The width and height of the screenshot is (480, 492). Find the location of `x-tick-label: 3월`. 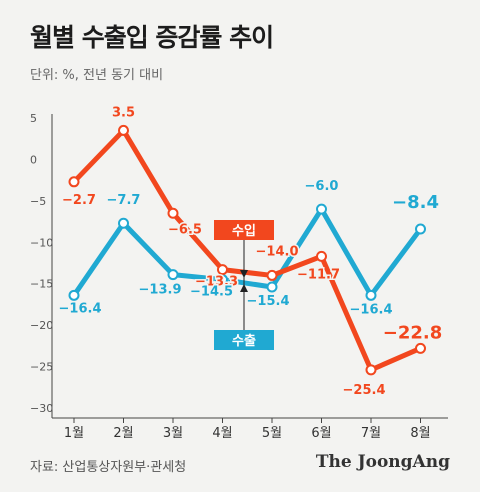

x-tick-label: 3월 is located at coordinates (173, 433).